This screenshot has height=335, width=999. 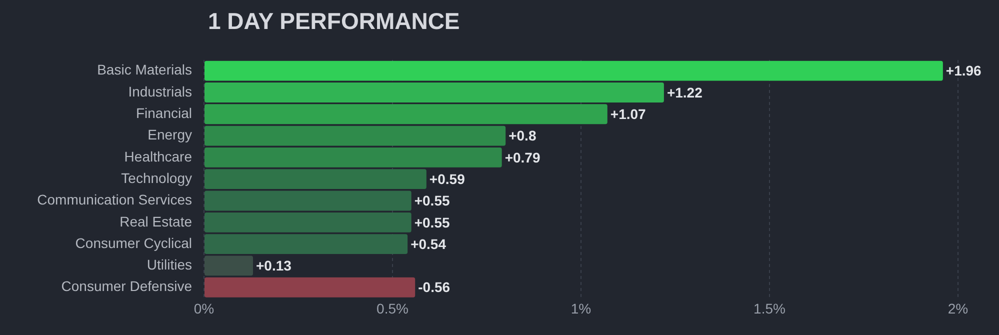 What do you see at coordinates (274, 266) in the screenshot?
I see `data-label: +0.13` at bounding box center [274, 266].